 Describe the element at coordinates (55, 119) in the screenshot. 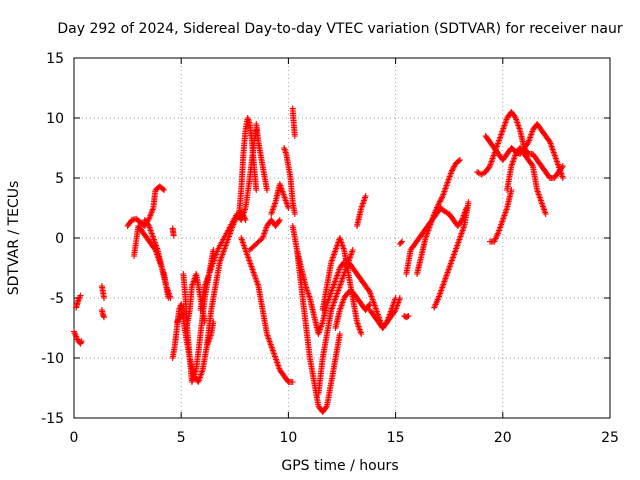

I see `y-tick-label: 10` at that location.